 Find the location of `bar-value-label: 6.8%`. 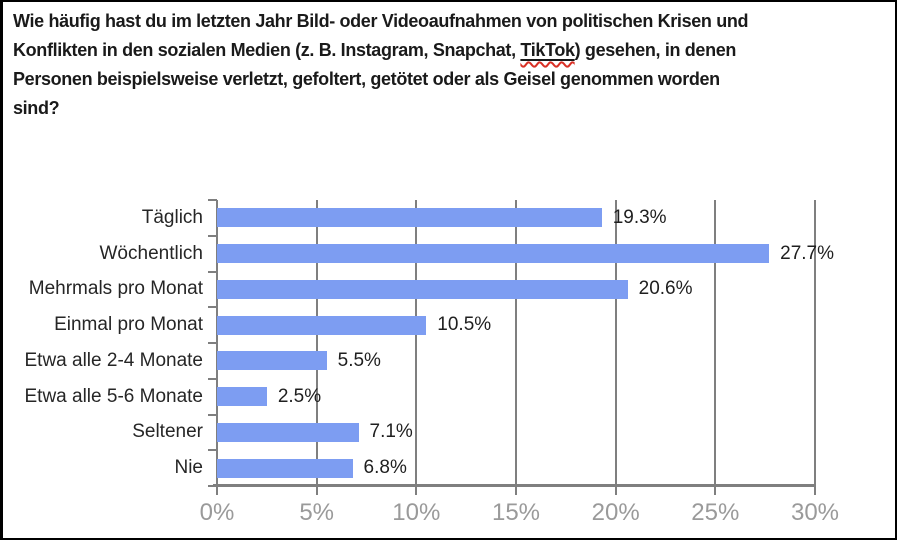

bar-value-label: 6.8% is located at coordinates (385, 467).